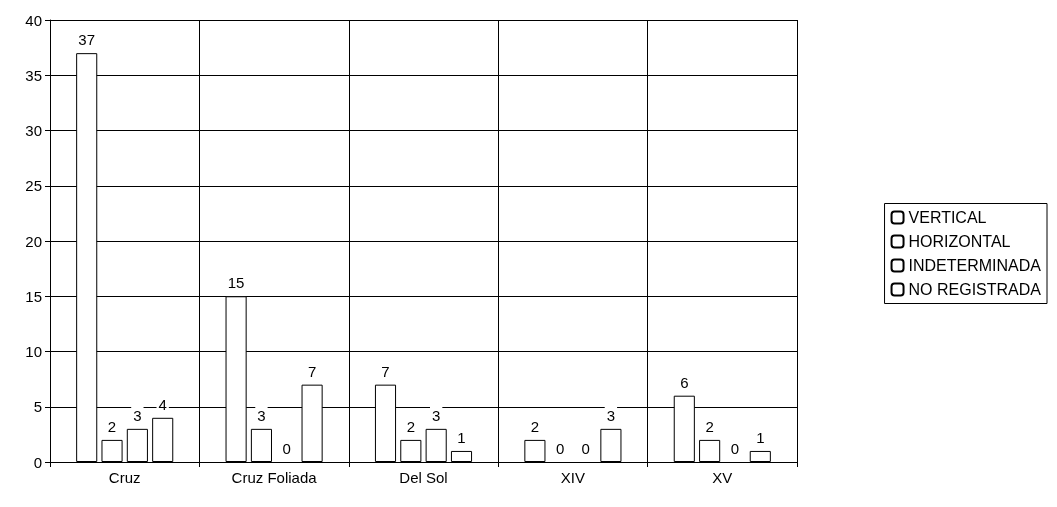 This screenshot has width=1057, height=507. Describe the element at coordinates (684, 382) in the screenshot. I see `data-label: 6` at that location.